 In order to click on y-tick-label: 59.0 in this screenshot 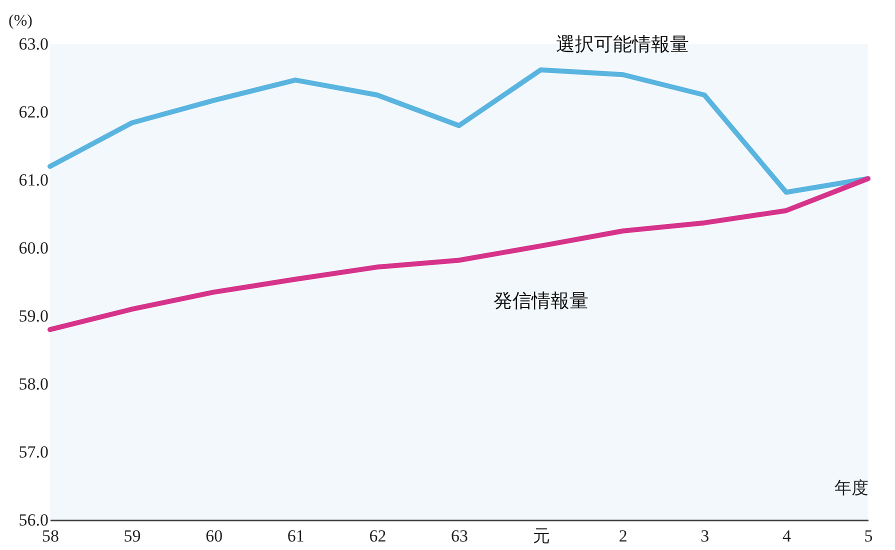, I will do `click(33, 316)`.